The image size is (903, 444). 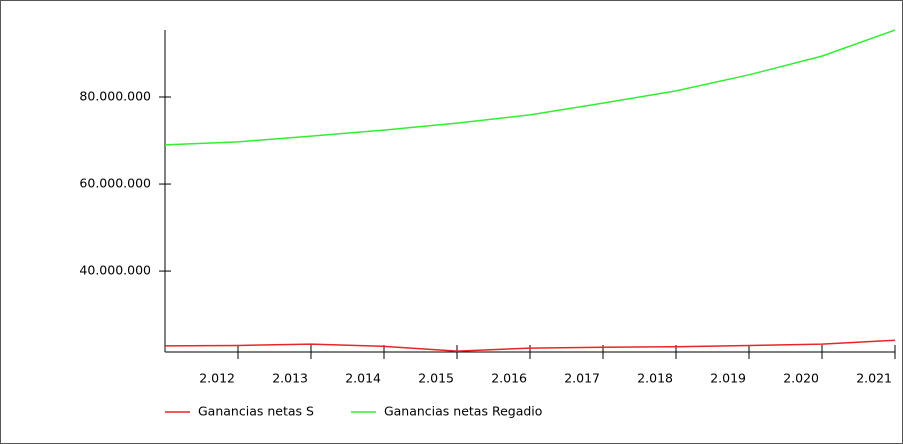 What do you see at coordinates (115, 183) in the screenshot?
I see `y-tick-label: 60.000.000` at bounding box center [115, 183].